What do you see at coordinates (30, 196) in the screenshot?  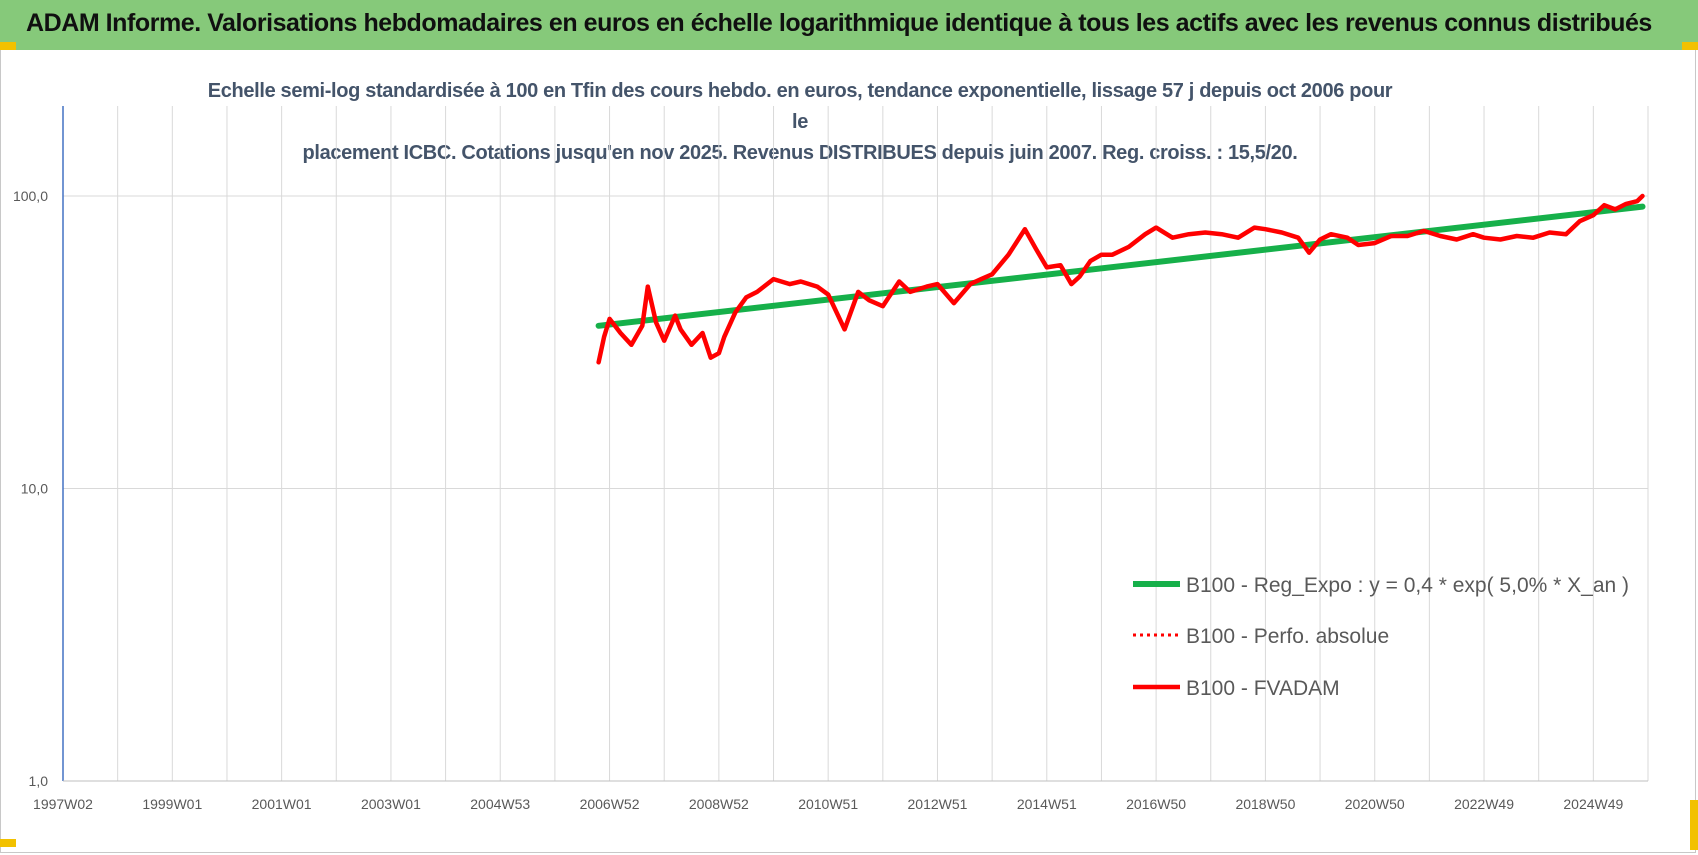 I see `y-tick-label: 100,0` at bounding box center [30, 196].